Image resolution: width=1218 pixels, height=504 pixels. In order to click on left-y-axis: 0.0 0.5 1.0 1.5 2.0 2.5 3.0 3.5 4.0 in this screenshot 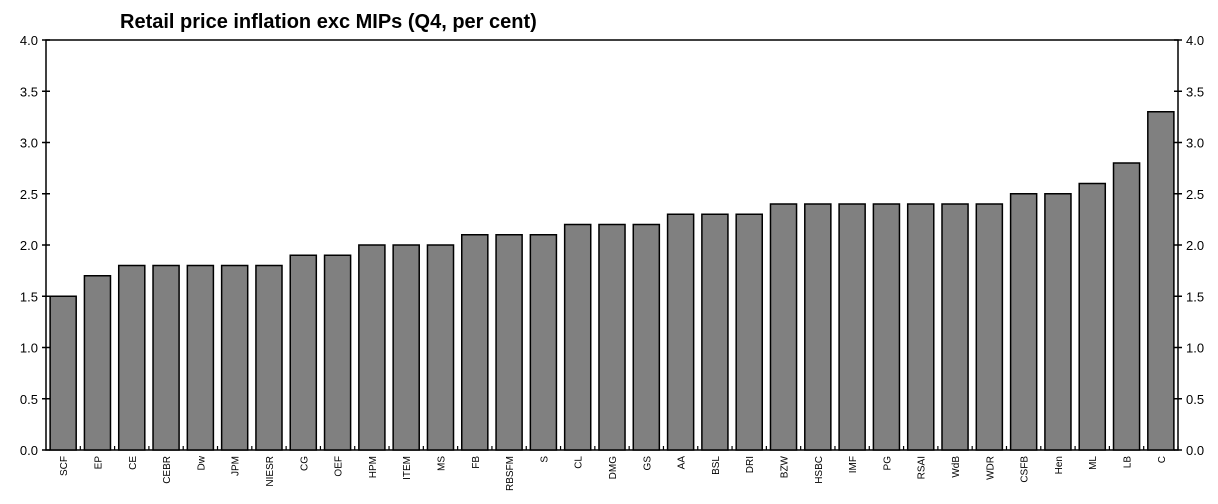, I will do `click(35, 245)`.